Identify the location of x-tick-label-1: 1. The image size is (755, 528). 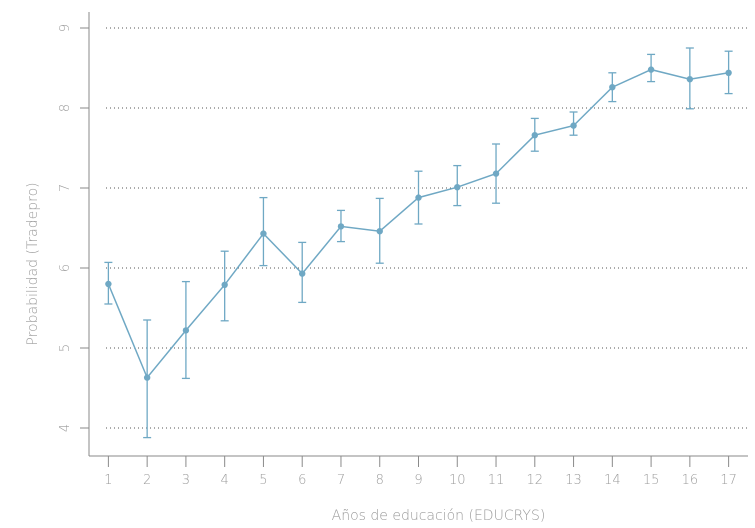
(108, 480).